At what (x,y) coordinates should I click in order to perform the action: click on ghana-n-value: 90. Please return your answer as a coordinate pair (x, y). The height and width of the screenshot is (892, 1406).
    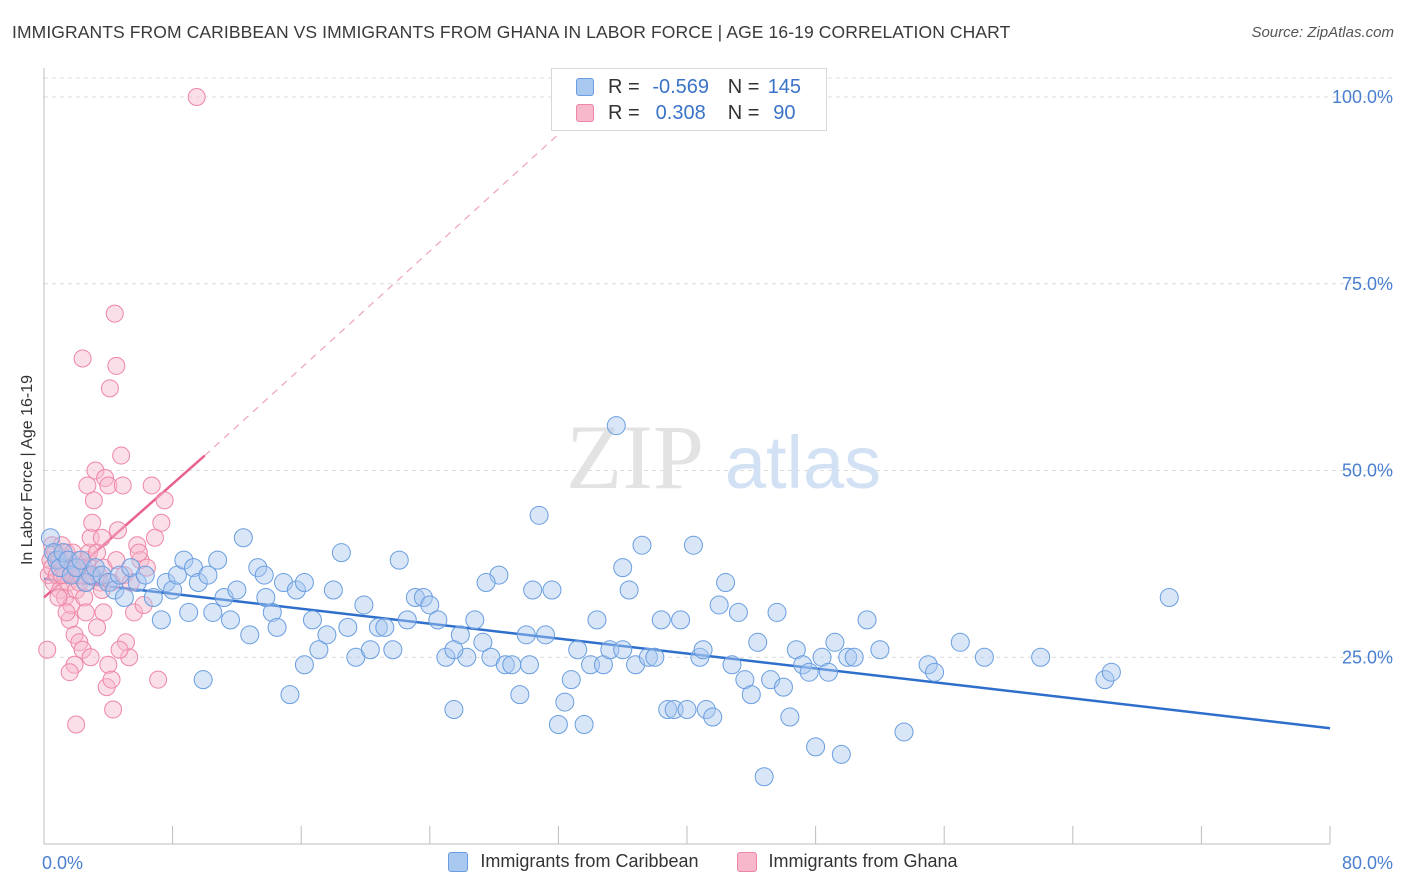
    Looking at the image, I should click on (784, 112).